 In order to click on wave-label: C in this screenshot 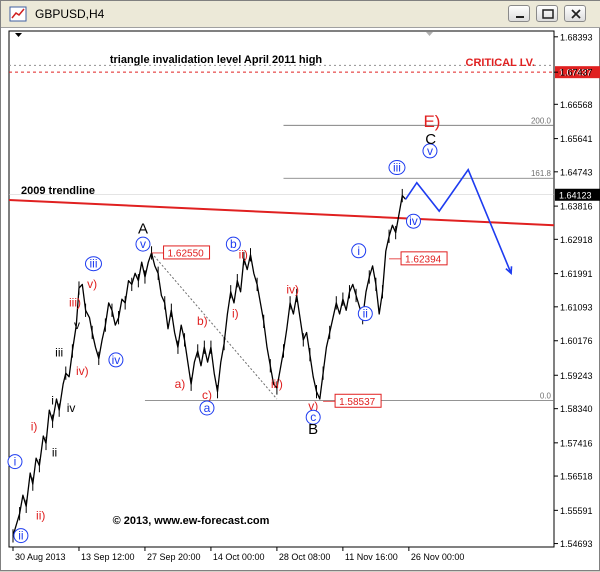, I will do `click(430, 139)`.